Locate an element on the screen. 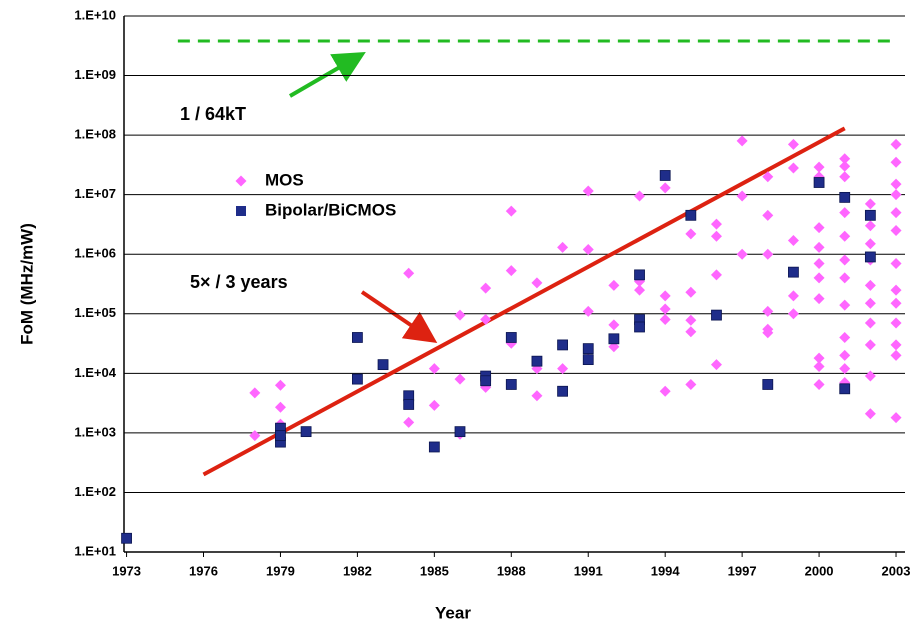 This screenshot has height=631, width=916. y-tick-label: 1.E+08 is located at coordinates (95, 134).